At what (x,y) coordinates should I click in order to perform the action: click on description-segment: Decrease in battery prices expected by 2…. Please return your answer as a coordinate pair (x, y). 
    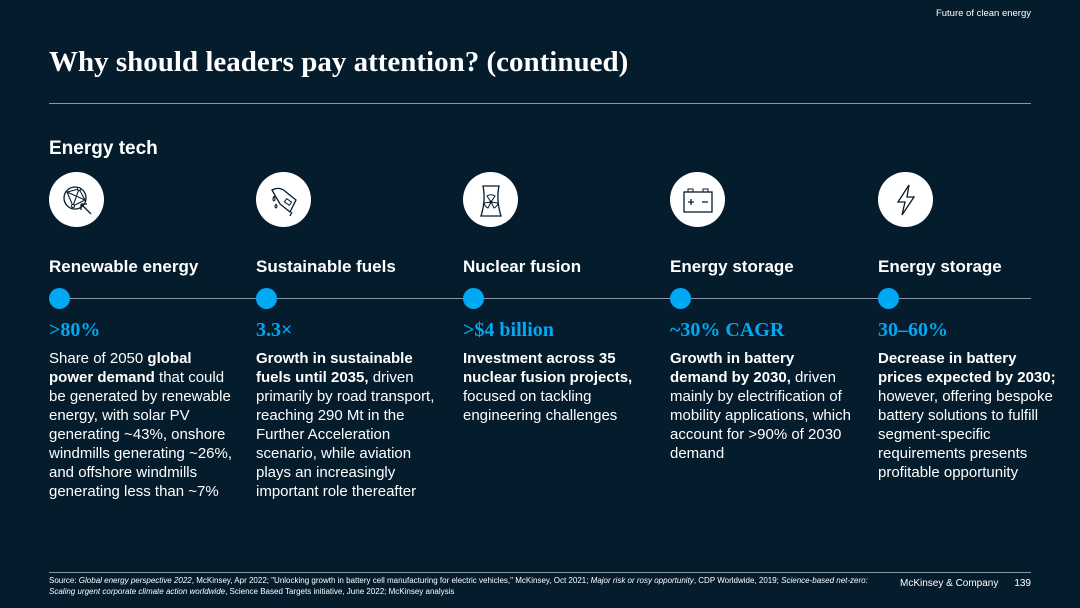
    Looking at the image, I should click on (967, 368).